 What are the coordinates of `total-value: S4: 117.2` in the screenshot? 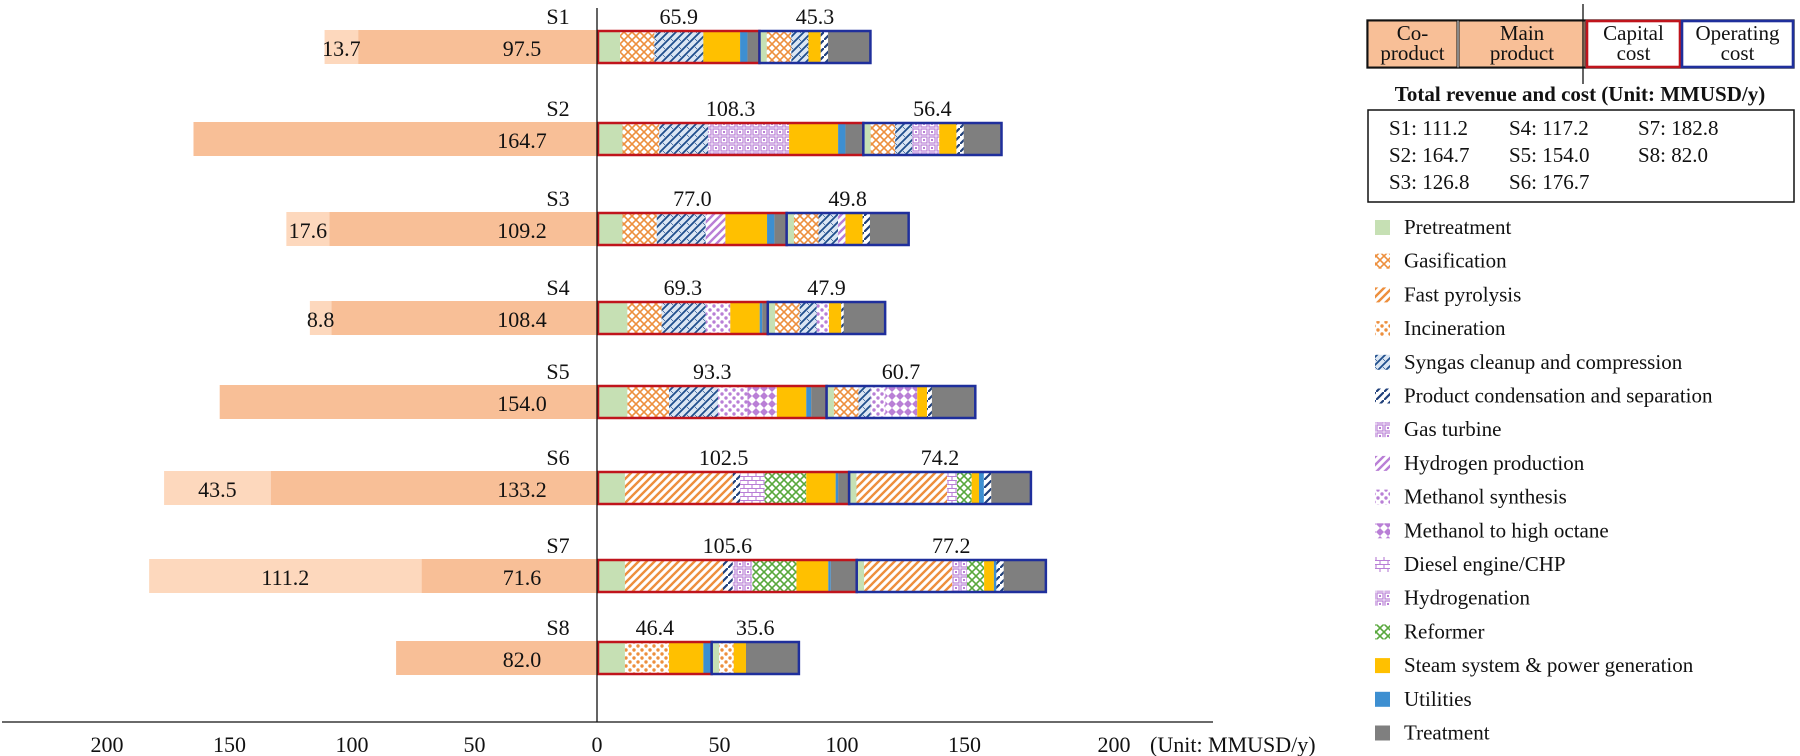 It's located at (1549, 128).